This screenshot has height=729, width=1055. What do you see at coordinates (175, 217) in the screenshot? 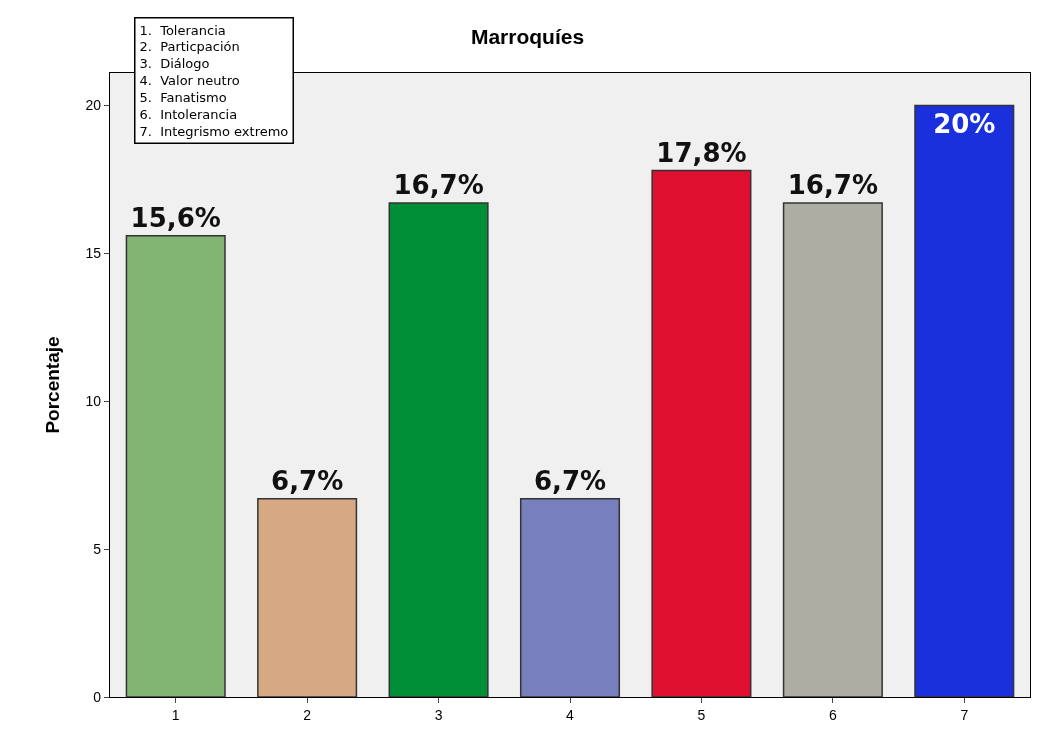
I see `data-label: 15,6%` at bounding box center [175, 217].